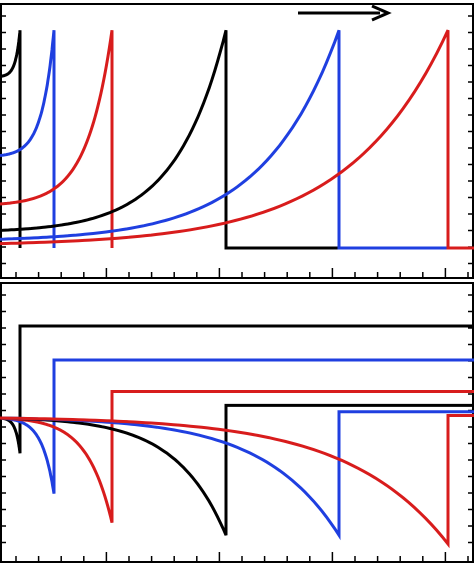  What do you see at coordinates (381, 13) in the screenshot?
I see `arrow-head` at bounding box center [381, 13].